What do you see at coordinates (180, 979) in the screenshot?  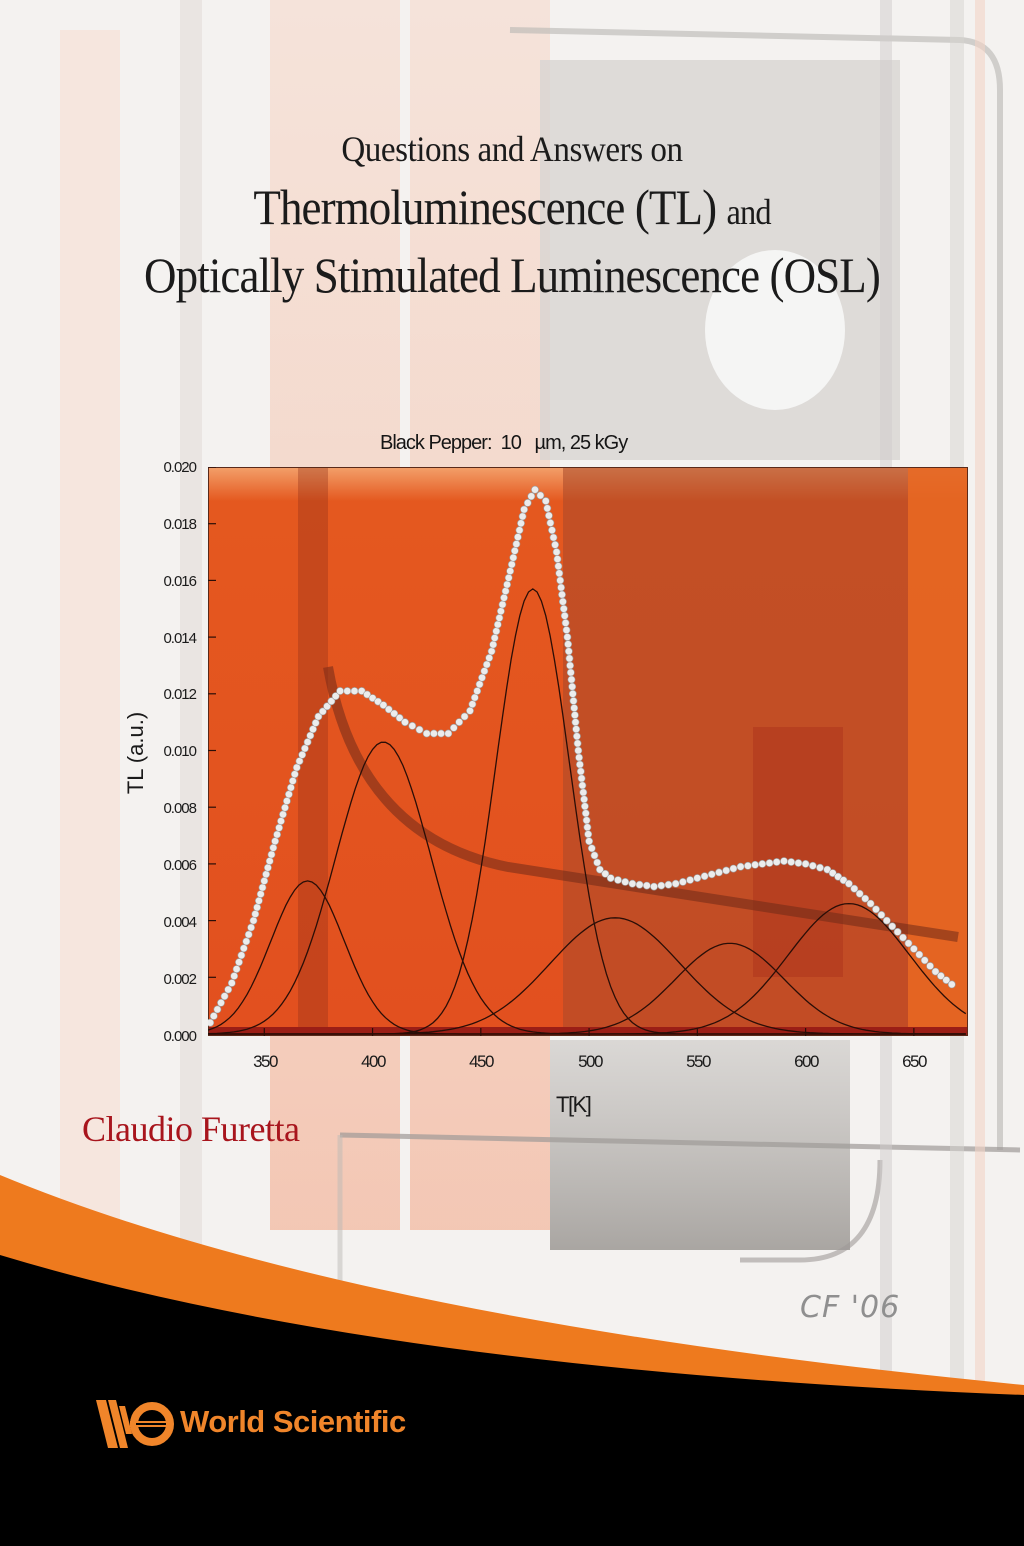 I see `y-tick-label: 0.002` at bounding box center [180, 979].